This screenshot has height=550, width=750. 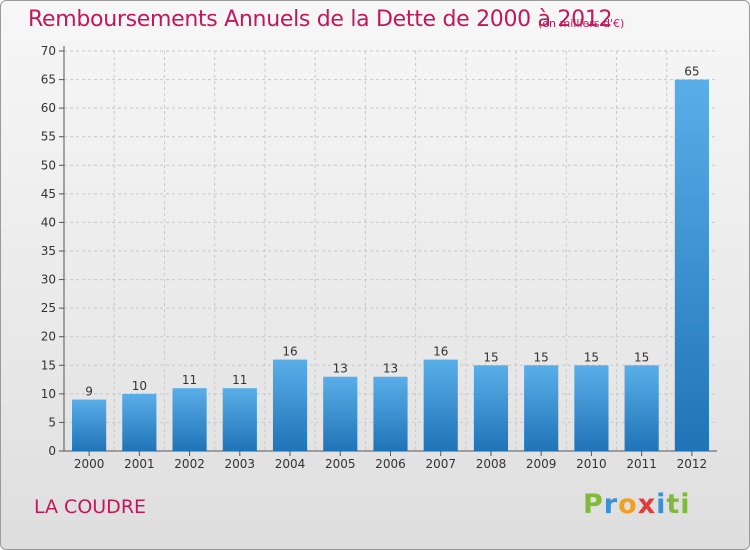 What do you see at coordinates (290, 464) in the screenshot?
I see `x-tick-label: 2004` at bounding box center [290, 464].